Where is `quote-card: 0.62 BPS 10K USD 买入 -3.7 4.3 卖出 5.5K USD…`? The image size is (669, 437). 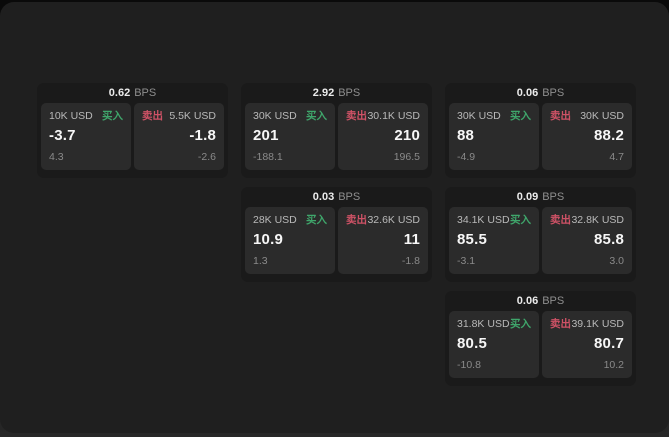 quote-card: 0.62 BPS 10K USD 买入 -3.7 4.3 卖出 5.5K USD… is located at coordinates (132, 130).